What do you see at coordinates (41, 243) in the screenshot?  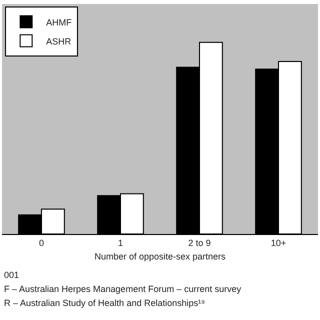 I see `x-tick-label: 0` at bounding box center [41, 243].